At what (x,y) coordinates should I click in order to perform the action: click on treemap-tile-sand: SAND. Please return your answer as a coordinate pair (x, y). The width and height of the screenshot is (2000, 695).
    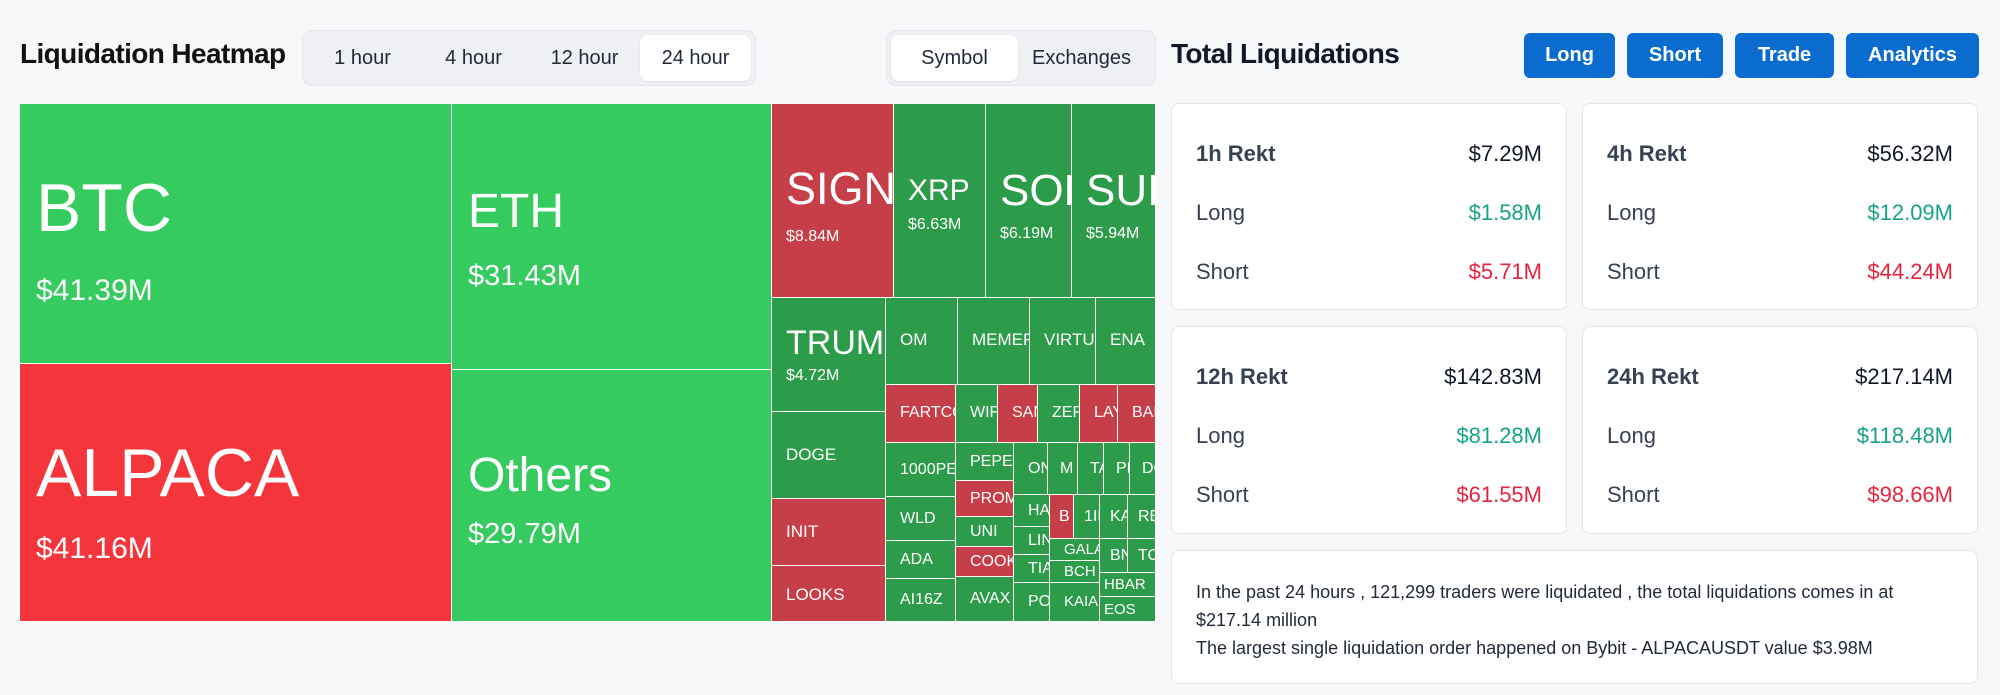
    Looking at the image, I should click on (1018, 414).